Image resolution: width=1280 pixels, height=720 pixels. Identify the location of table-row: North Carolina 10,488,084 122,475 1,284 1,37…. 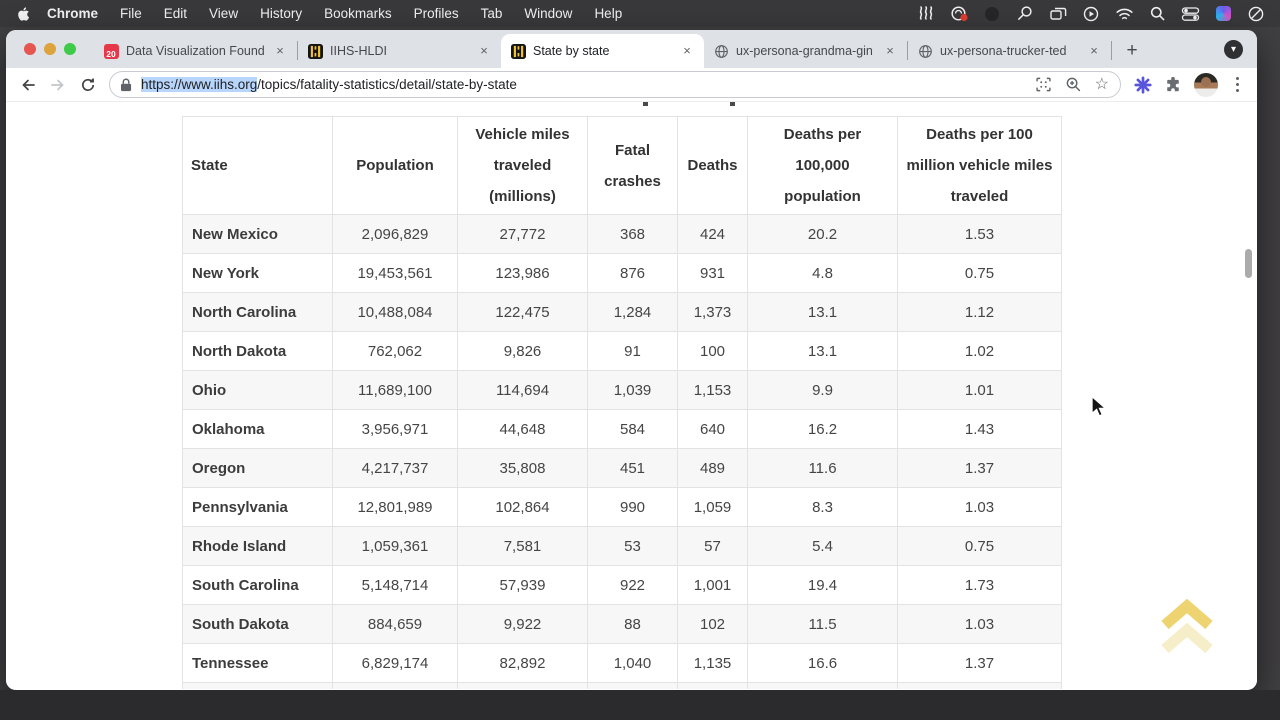
(622, 312).